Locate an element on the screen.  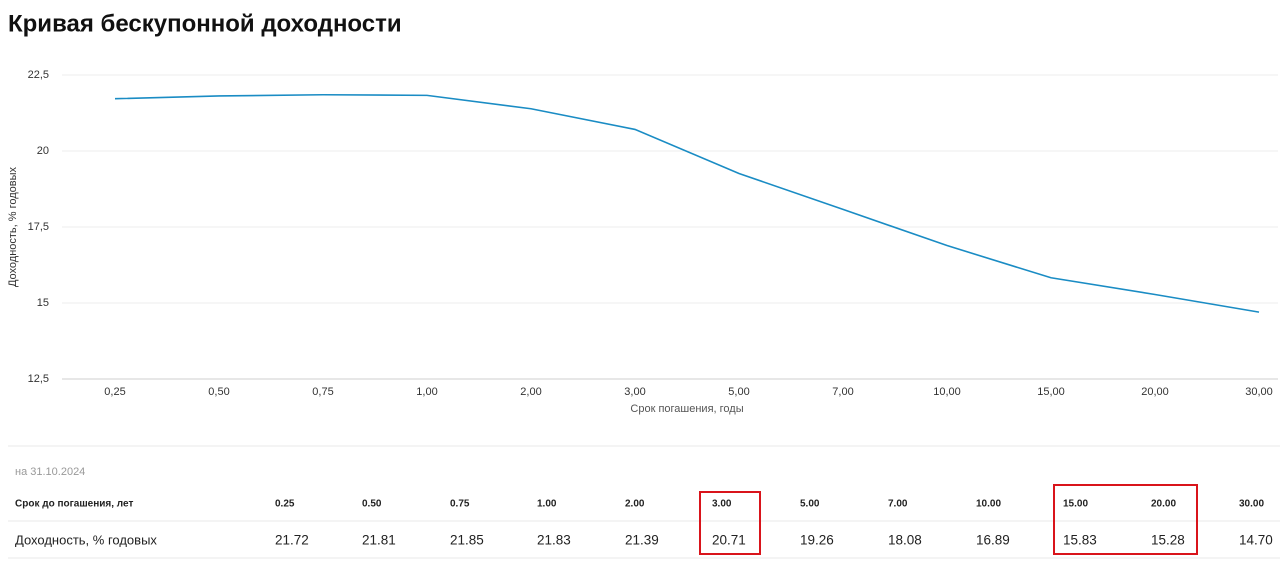
table-cell: 19.26 is located at coordinates (817, 540).